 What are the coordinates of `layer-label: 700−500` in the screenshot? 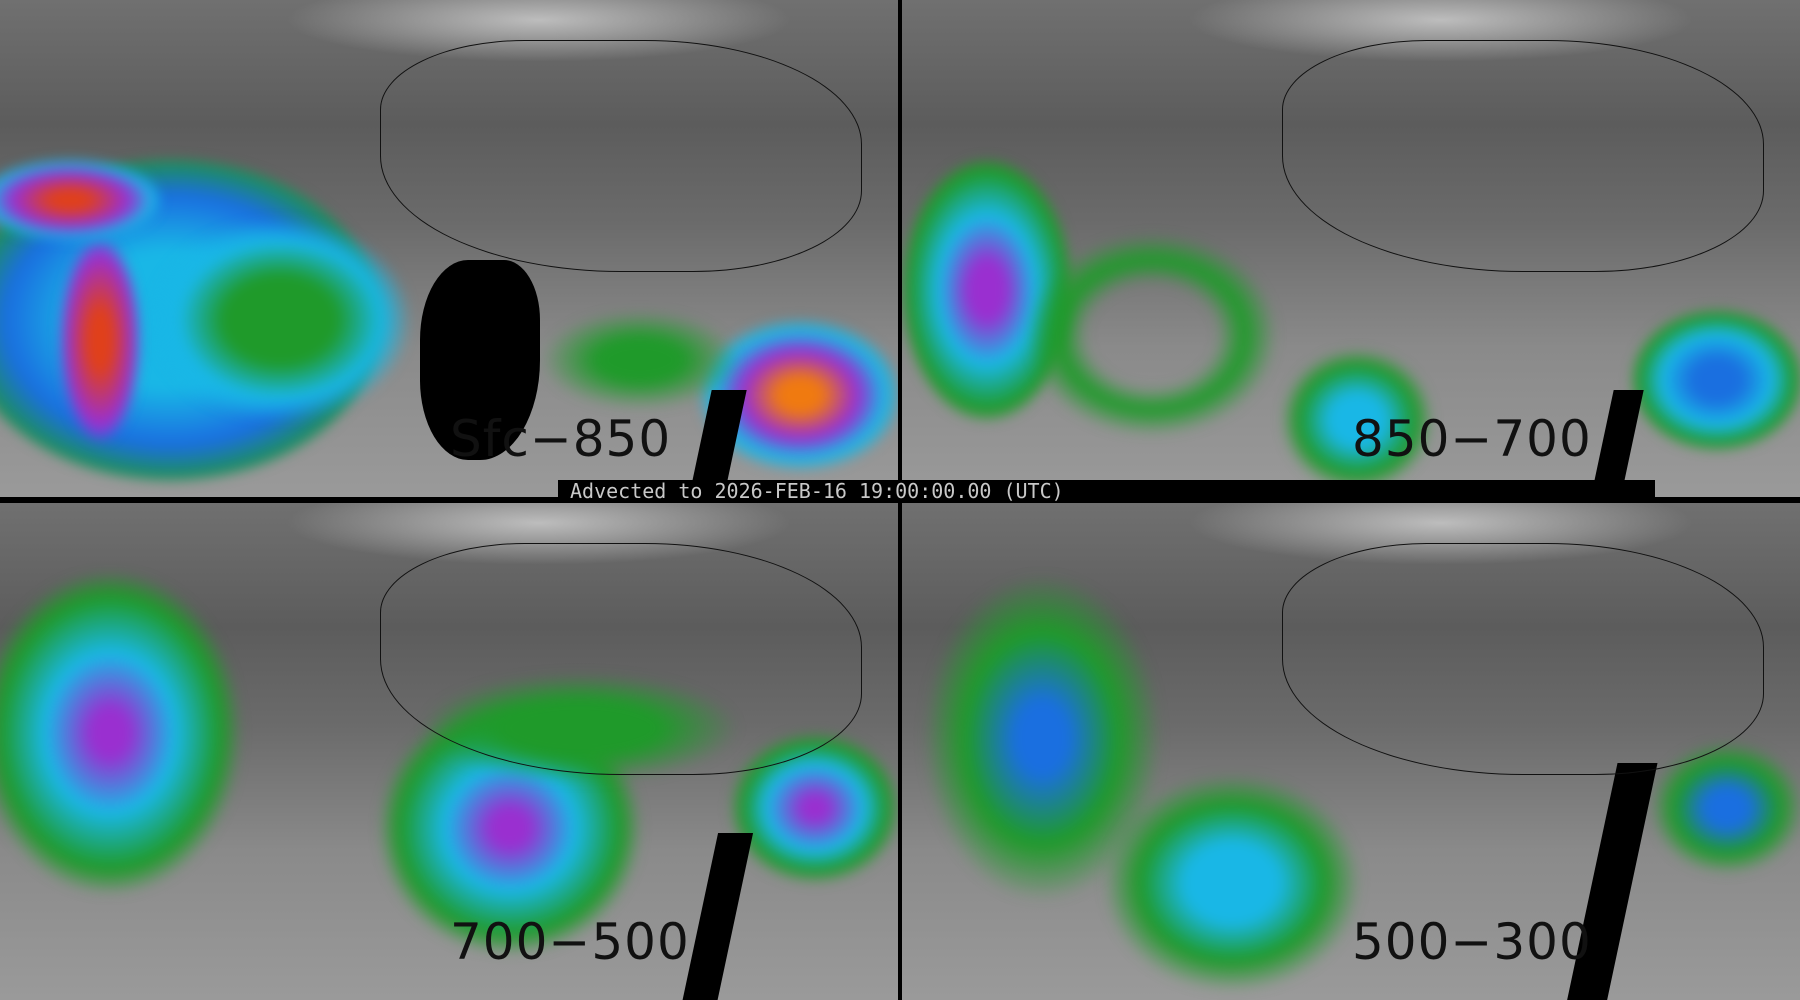 It's located at (570, 942).